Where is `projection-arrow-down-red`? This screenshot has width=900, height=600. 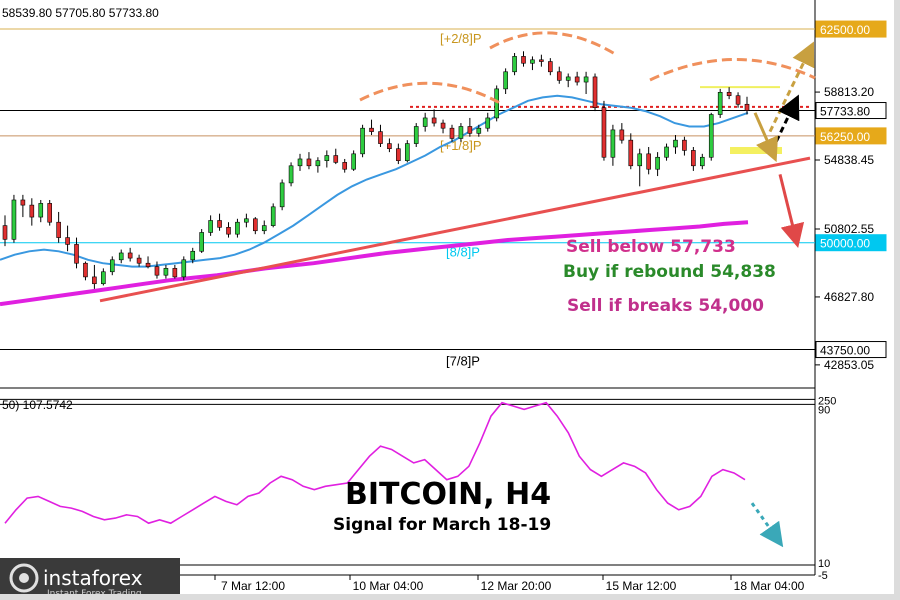 projection-arrow-down-red is located at coordinates (791, 211).